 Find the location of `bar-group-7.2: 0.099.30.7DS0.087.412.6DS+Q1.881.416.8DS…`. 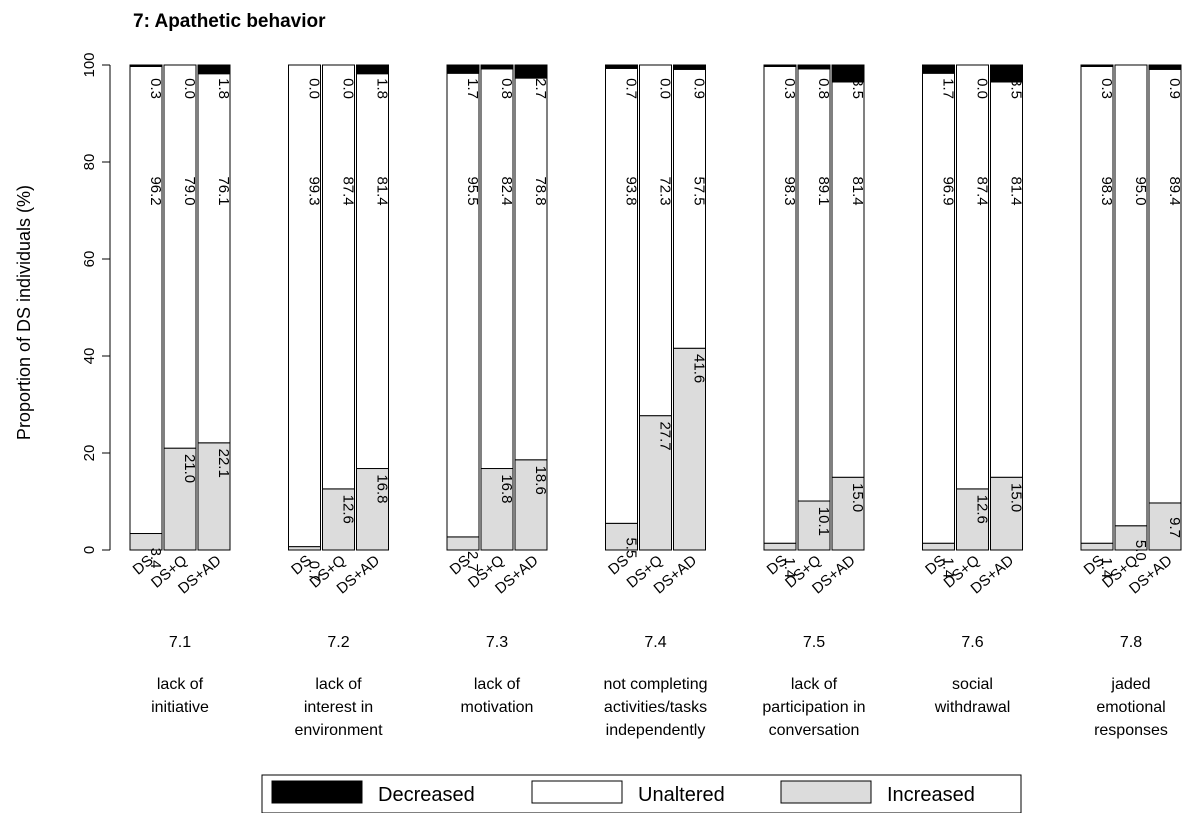

bar-group-7.2: 0.099.30.7DS0.087.412.6DS+Q1.881.416.8DS… is located at coordinates (339, 401).